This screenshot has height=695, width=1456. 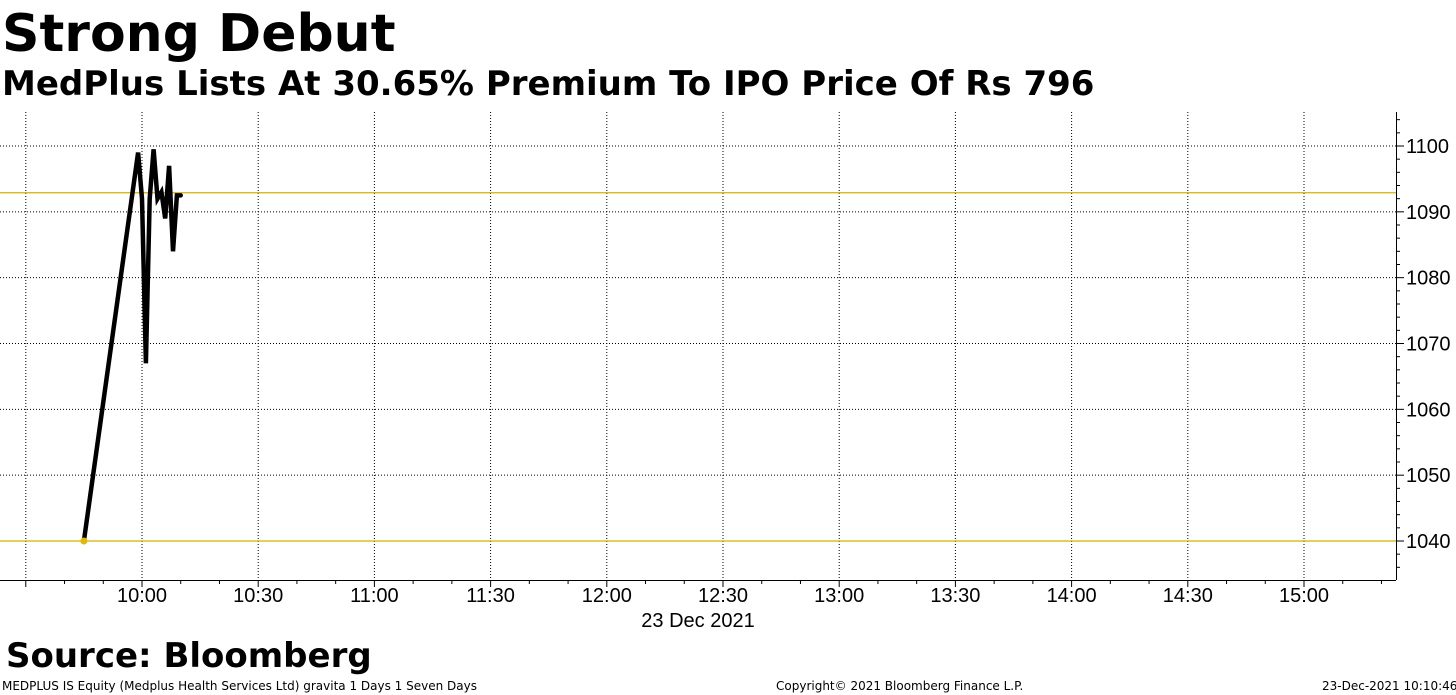 What do you see at coordinates (839, 596) in the screenshot?
I see `x-tick-label: 13:00` at bounding box center [839, 596].